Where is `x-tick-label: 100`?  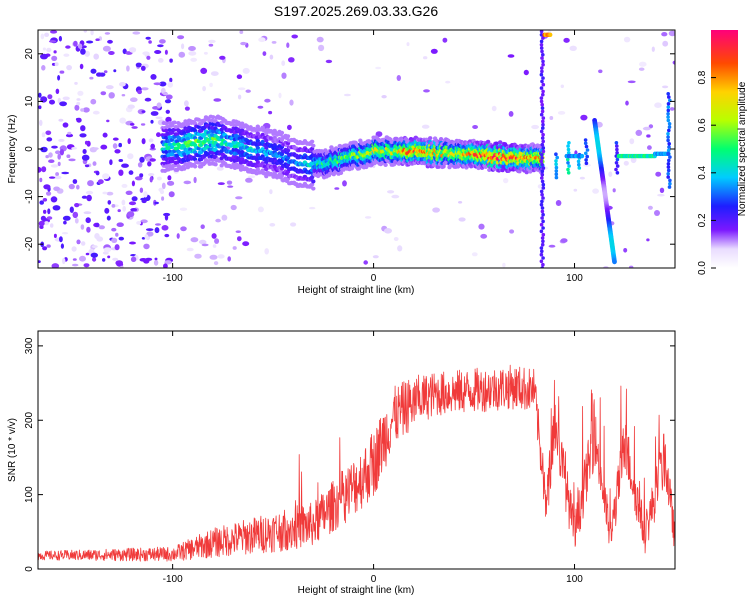 x-tick-label: 100 is located at coordinates (574, 278).